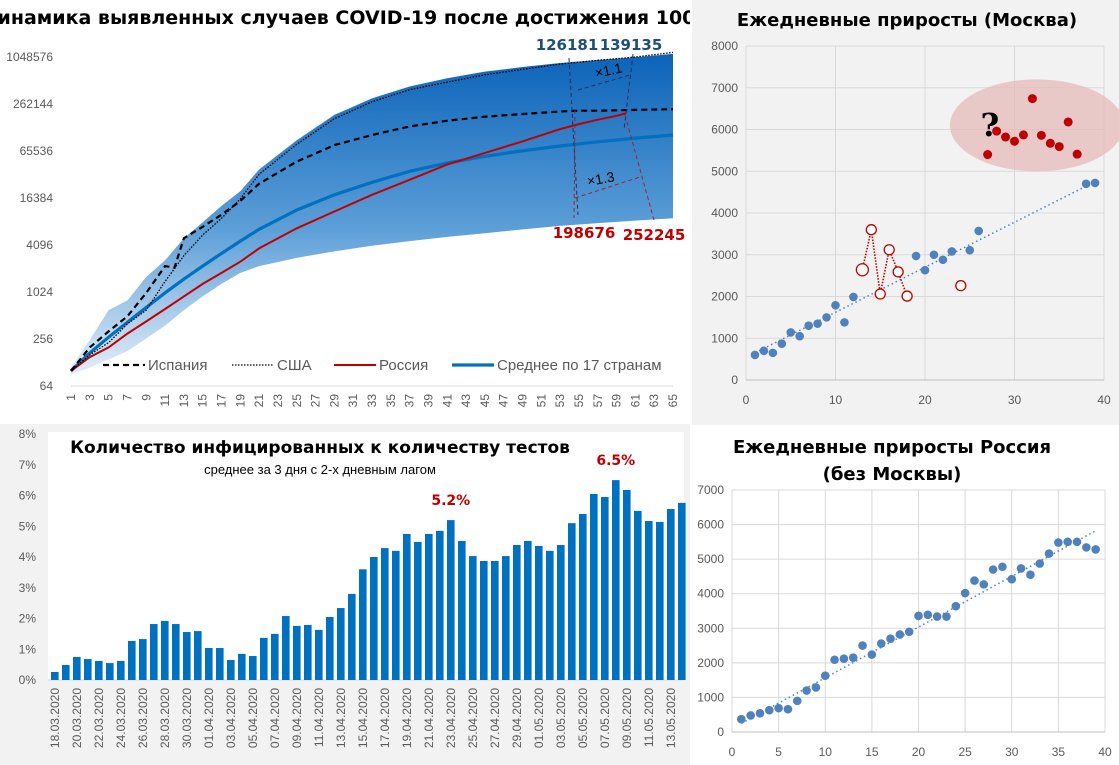  I want to click on y-tick-label: 1024, so click(39, 292).